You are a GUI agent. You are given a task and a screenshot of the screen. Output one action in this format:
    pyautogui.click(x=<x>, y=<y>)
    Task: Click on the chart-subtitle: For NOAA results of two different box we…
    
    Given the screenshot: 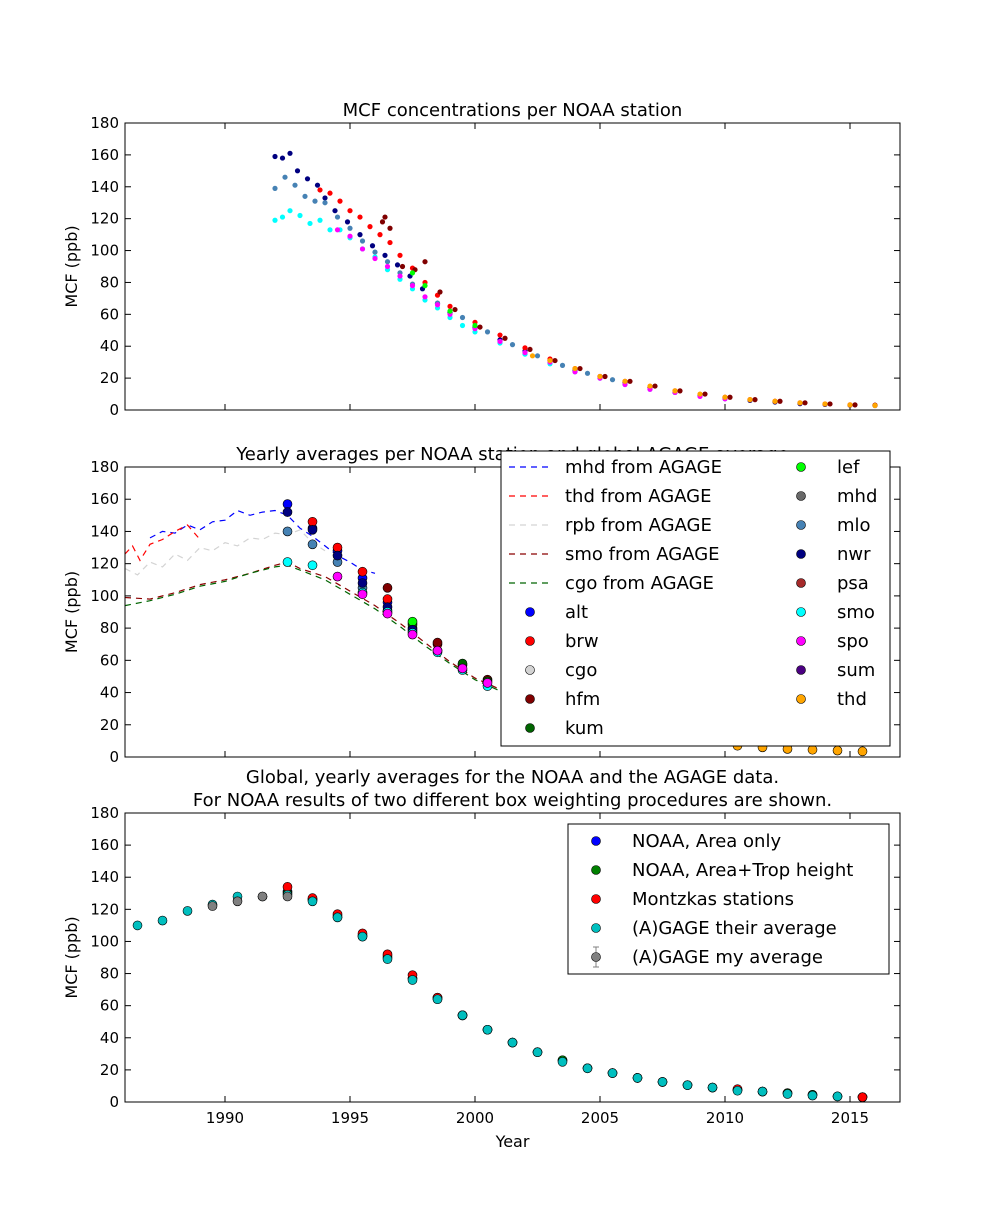 What is the action you would take?
    pyautogui.click(x=512, y=800)
    